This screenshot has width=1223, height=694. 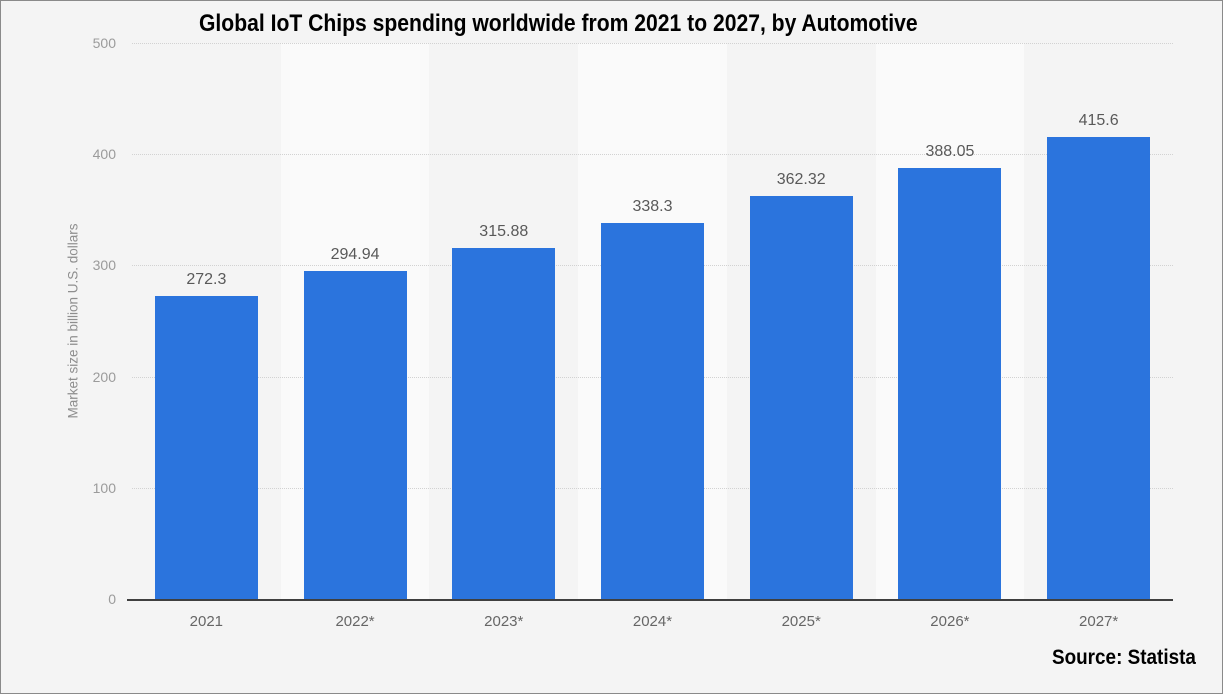 What do you see at coordinates (504, 621) in the screenshot?
I see `x-tick-label: 2023*` at bounding box center [504, 621].